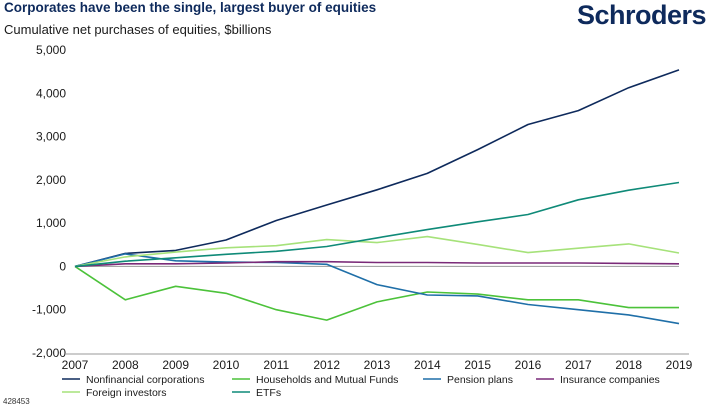 This screenshot has height=411, width=713. Describe the element at coordinates (62, 266) in the screenshot. I see `y-tick-label: 0` at that location.